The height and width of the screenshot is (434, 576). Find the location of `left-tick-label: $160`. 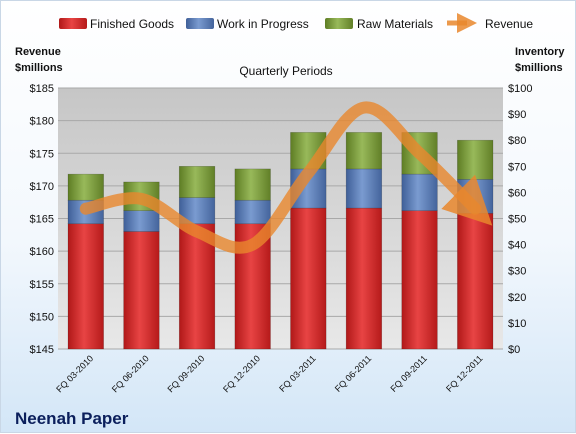

left-tick-label: $160 is located at coordinates (42, 252).